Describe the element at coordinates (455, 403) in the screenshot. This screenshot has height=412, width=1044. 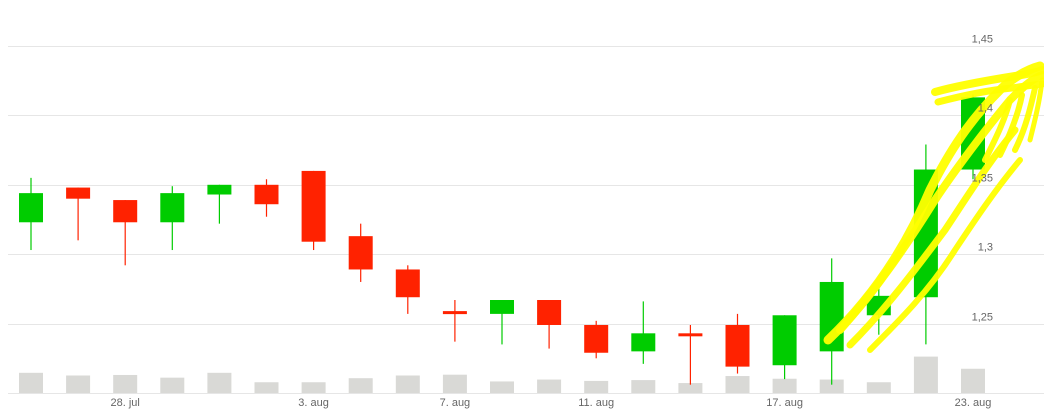
I see `x-tick-label: 7. aug` at that location.